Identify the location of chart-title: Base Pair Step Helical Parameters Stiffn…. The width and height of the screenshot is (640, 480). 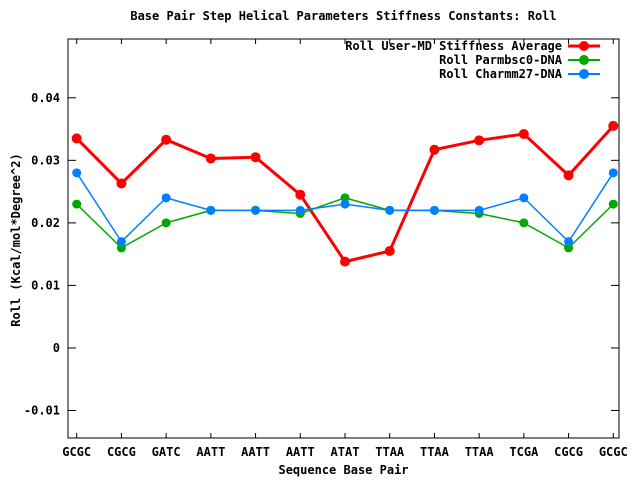
(343, 16).